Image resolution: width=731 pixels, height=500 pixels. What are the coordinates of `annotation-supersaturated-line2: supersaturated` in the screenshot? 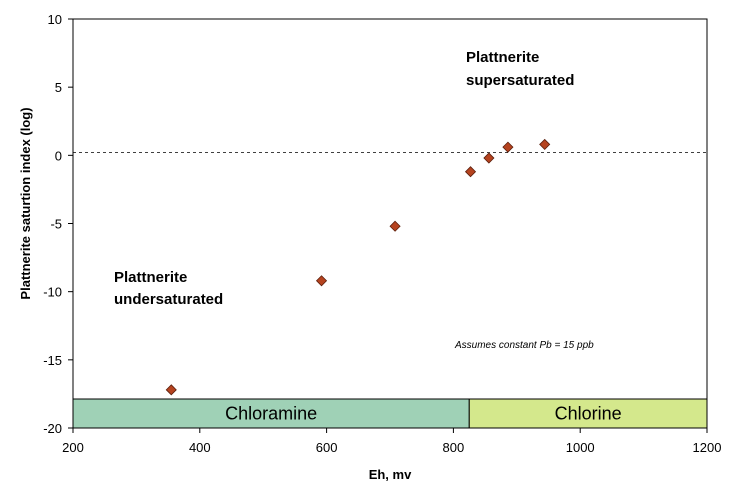 It's located at (520, 80).